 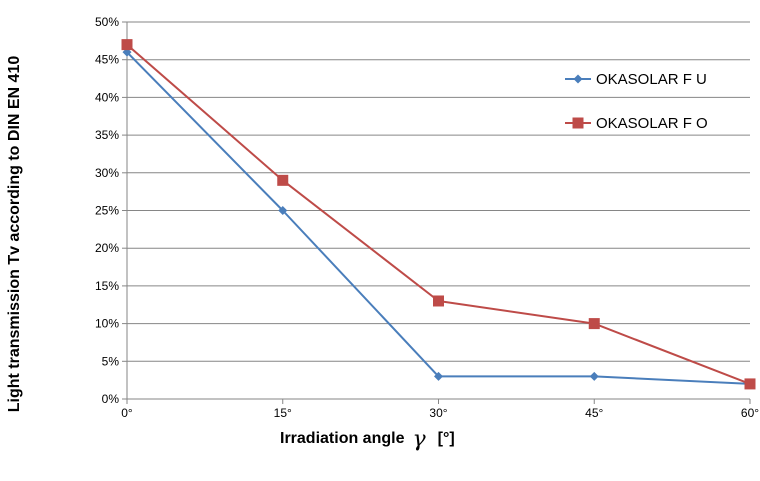 I want to click on x-tick-label: 15°, so click(x=283, y=413).